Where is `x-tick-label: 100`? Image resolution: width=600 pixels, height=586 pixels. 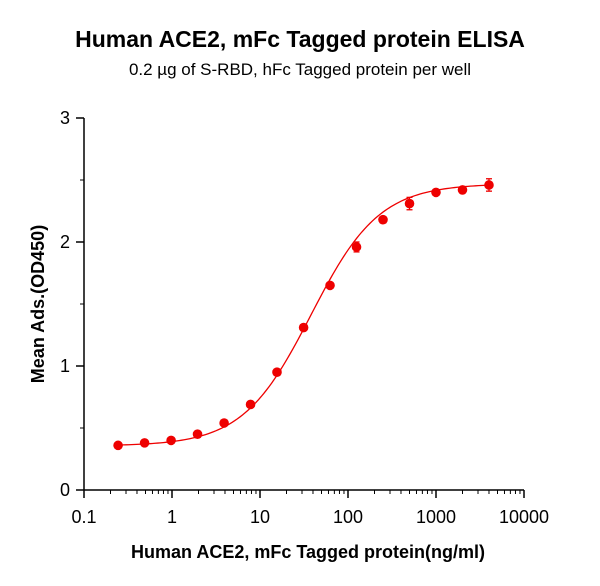
x-tick-label: 100 is located at coordinates (348, 517).